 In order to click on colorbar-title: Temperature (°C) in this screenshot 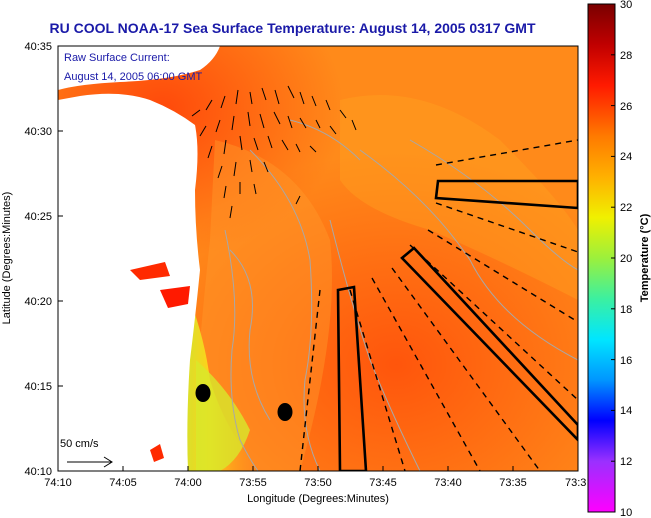, I will do `click(645, 257)`.